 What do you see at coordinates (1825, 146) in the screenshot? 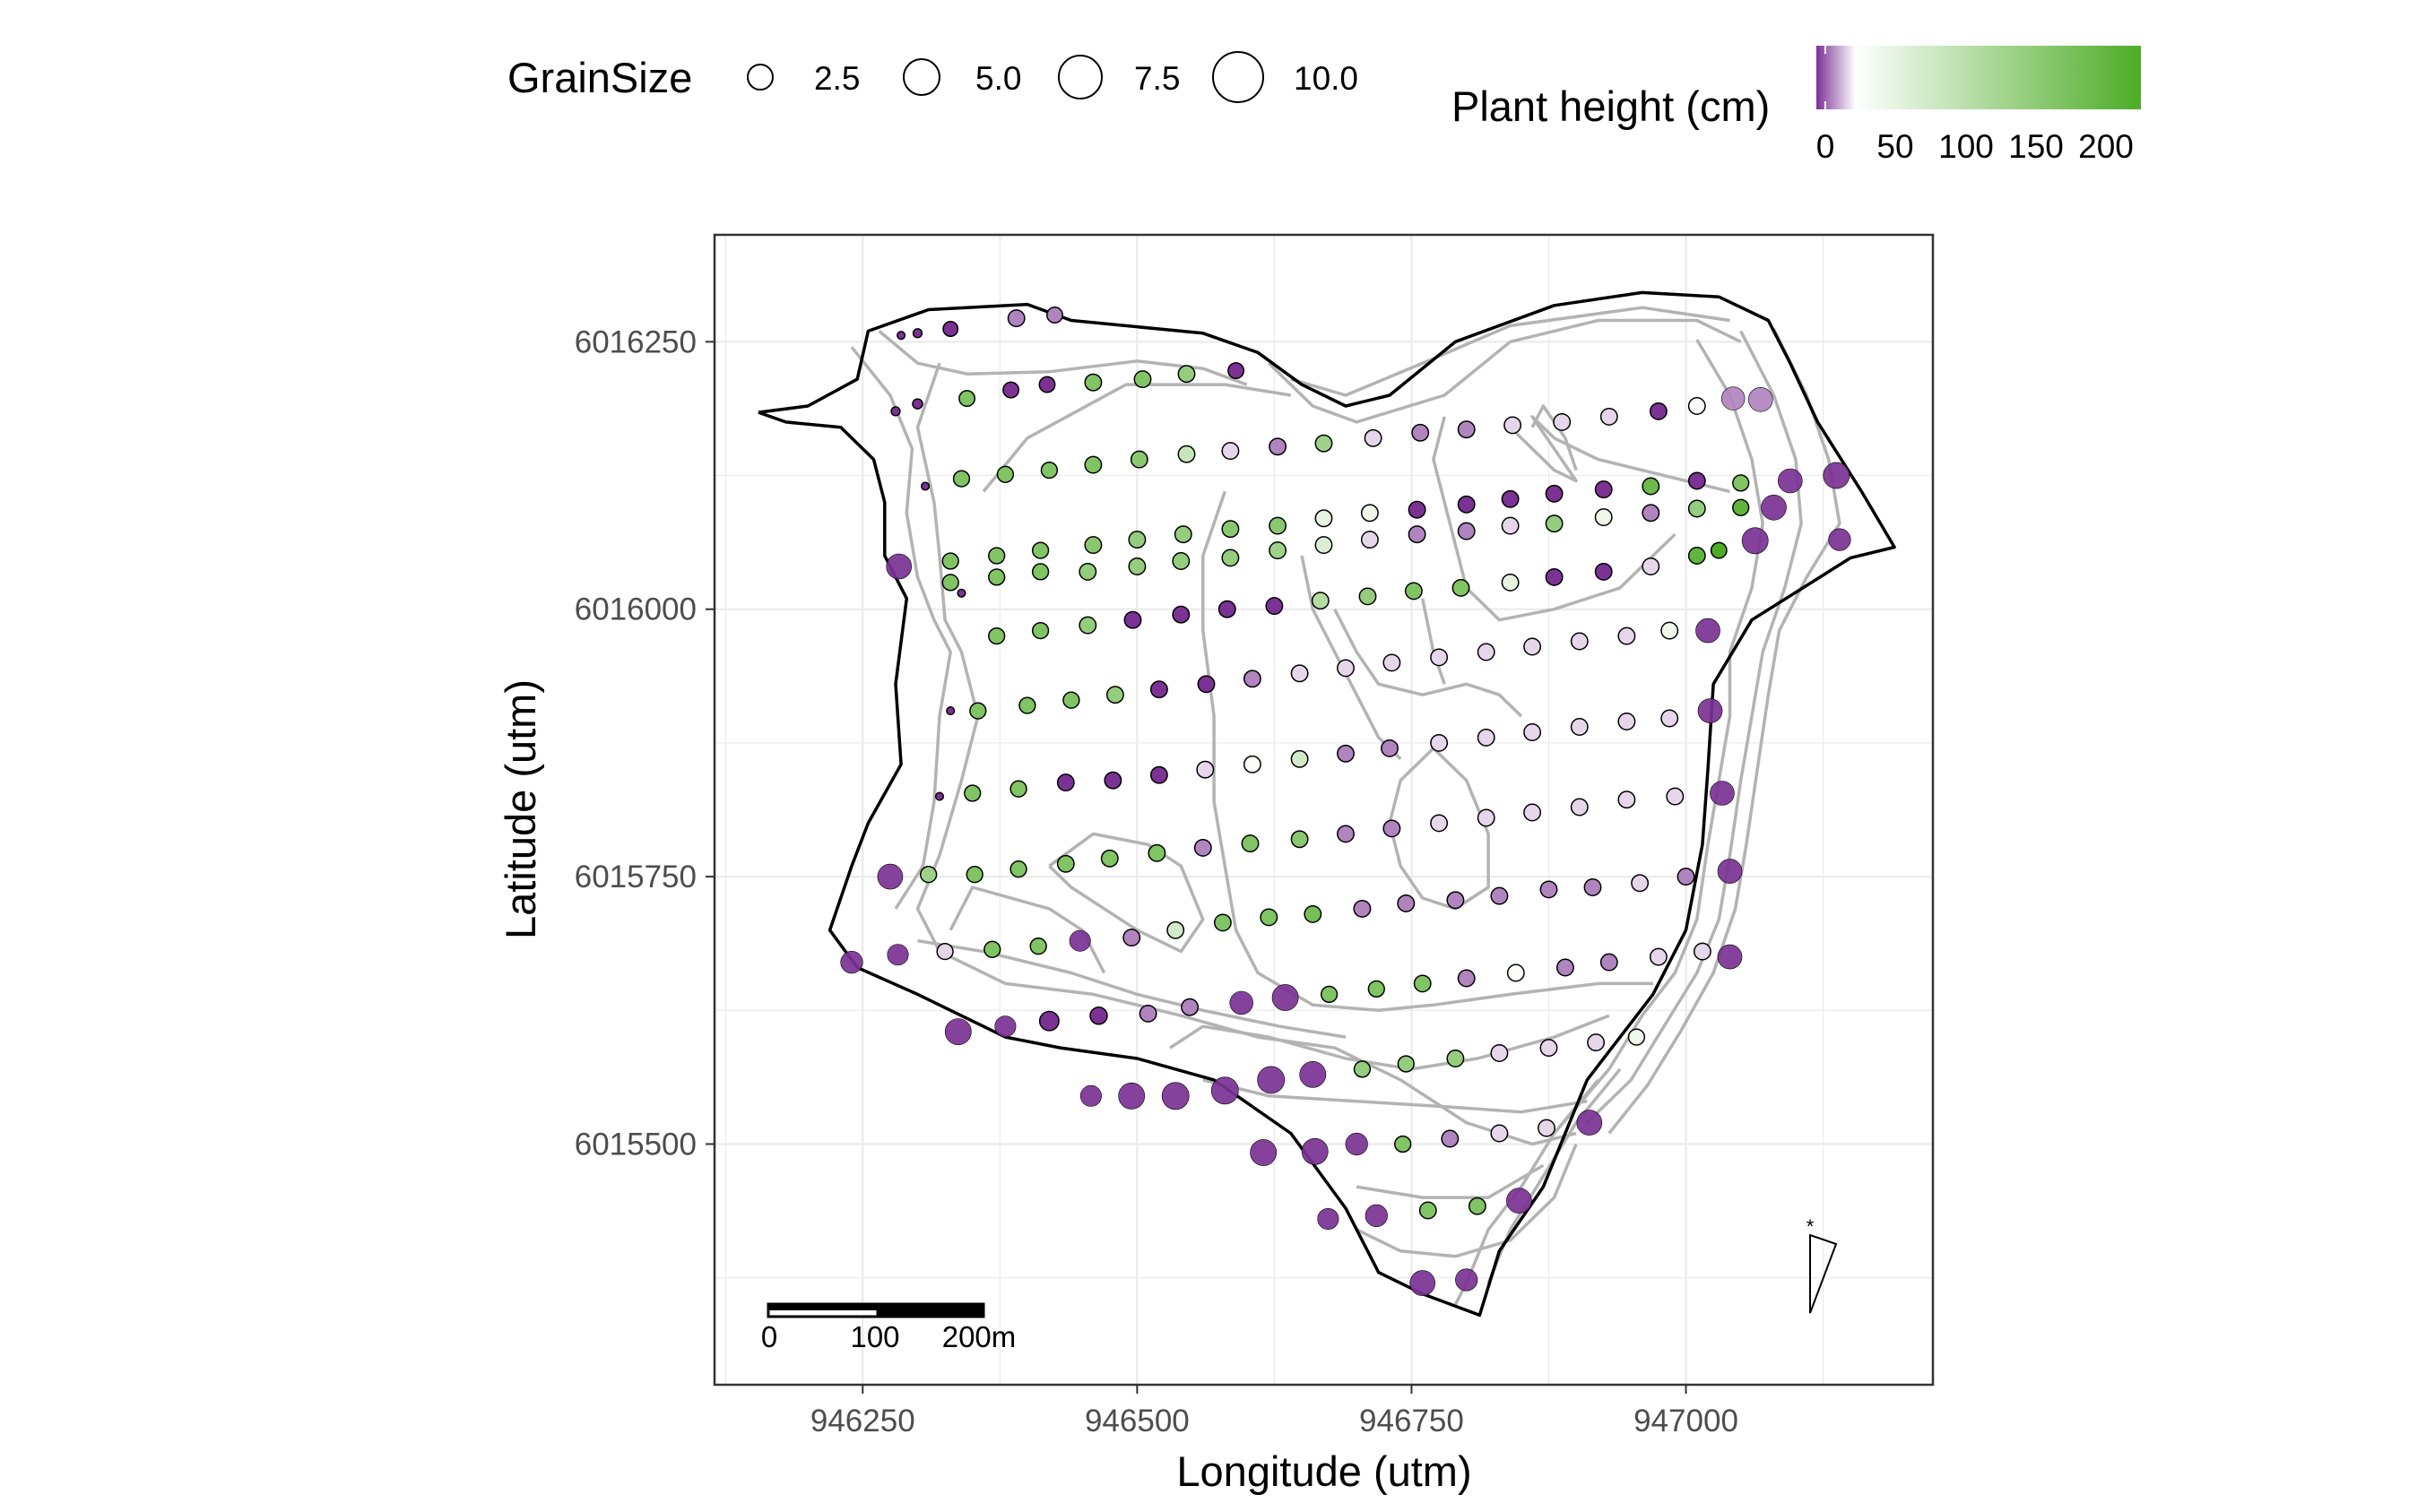
I see `color-legend-label-0: 0` at bounding box center [1825, 146].